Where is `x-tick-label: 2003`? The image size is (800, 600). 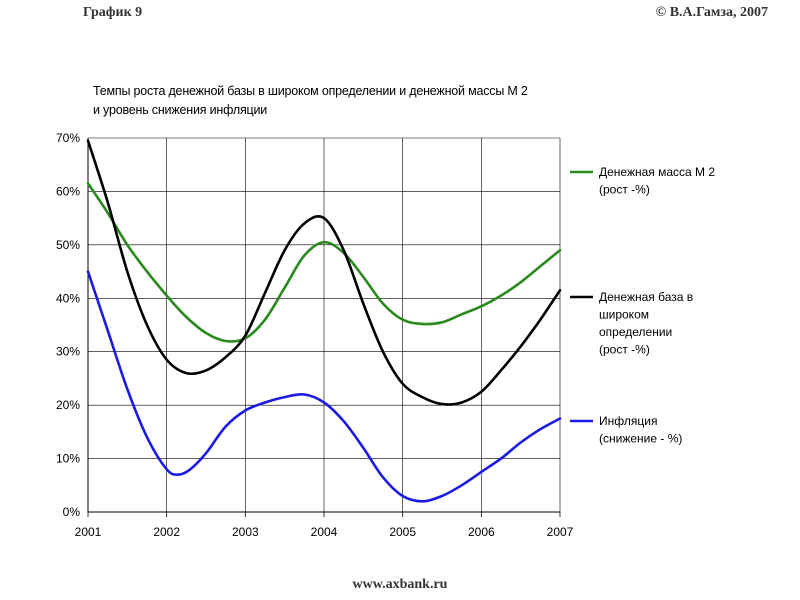
x-tick-label: 2003 is located at coordinates (245, 532).